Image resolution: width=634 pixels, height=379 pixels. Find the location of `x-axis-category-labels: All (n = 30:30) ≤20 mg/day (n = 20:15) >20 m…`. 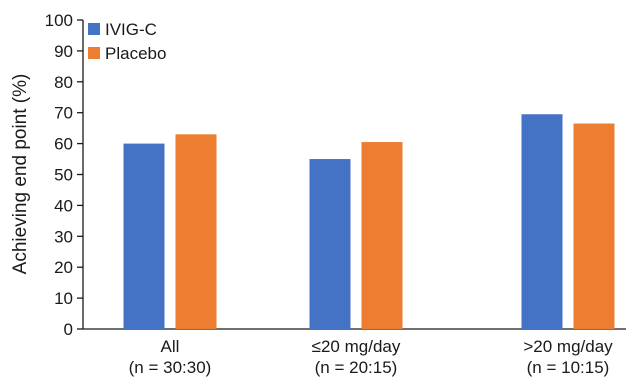

x-axis-category-labels: All (n = 30:30) ≤20 mg/day (n = 20:15) >20 m… is located at coordinates (371, 357).